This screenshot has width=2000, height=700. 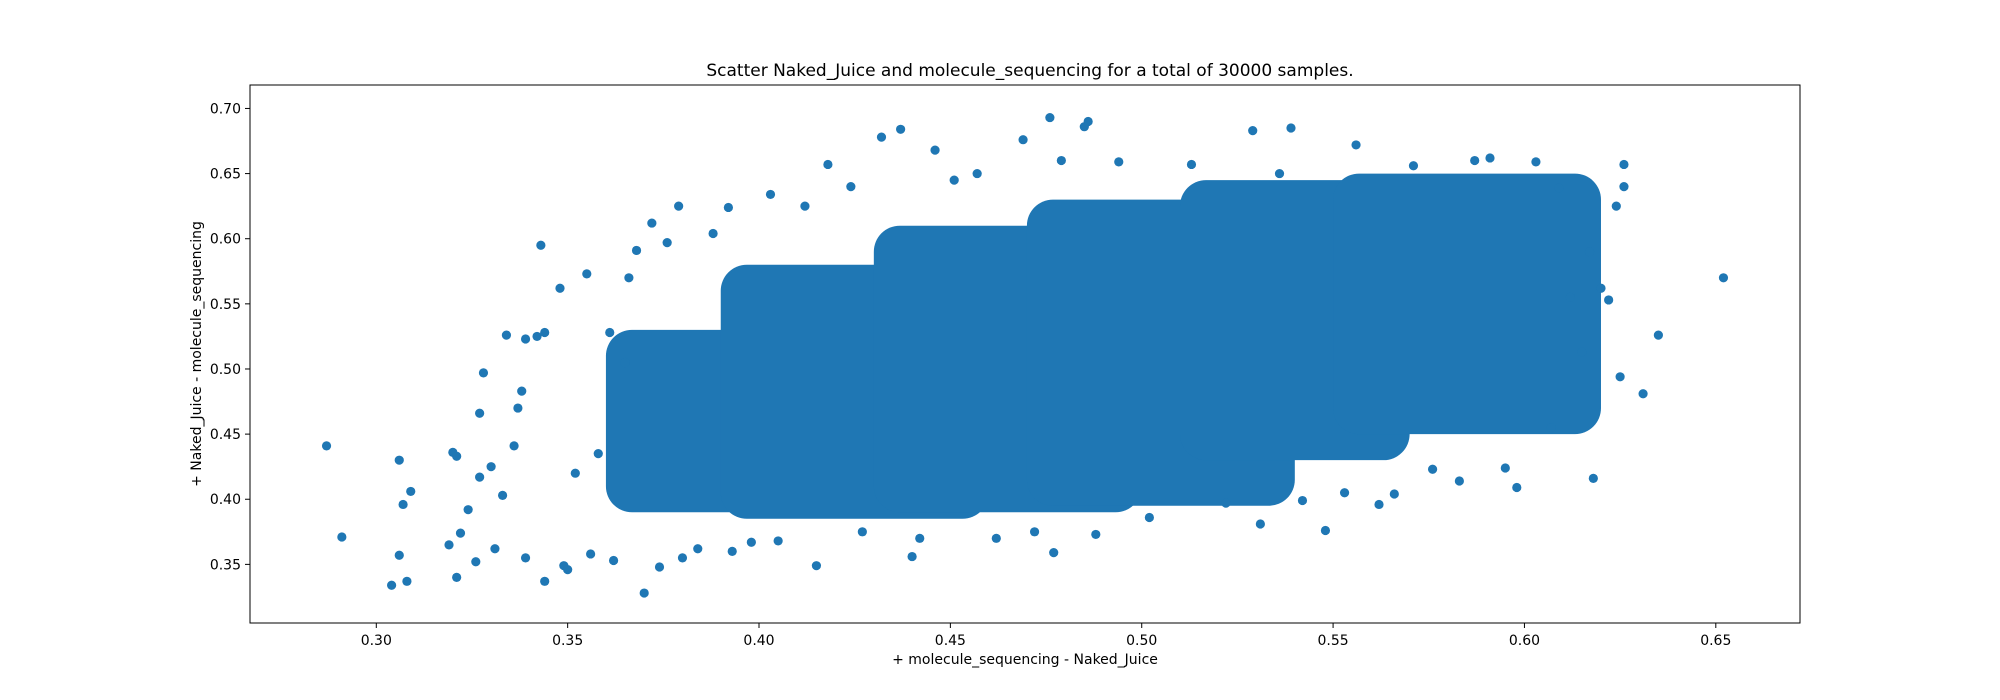 I want to click on x-tick-label: 0.55, so click(x=1333, y=641).